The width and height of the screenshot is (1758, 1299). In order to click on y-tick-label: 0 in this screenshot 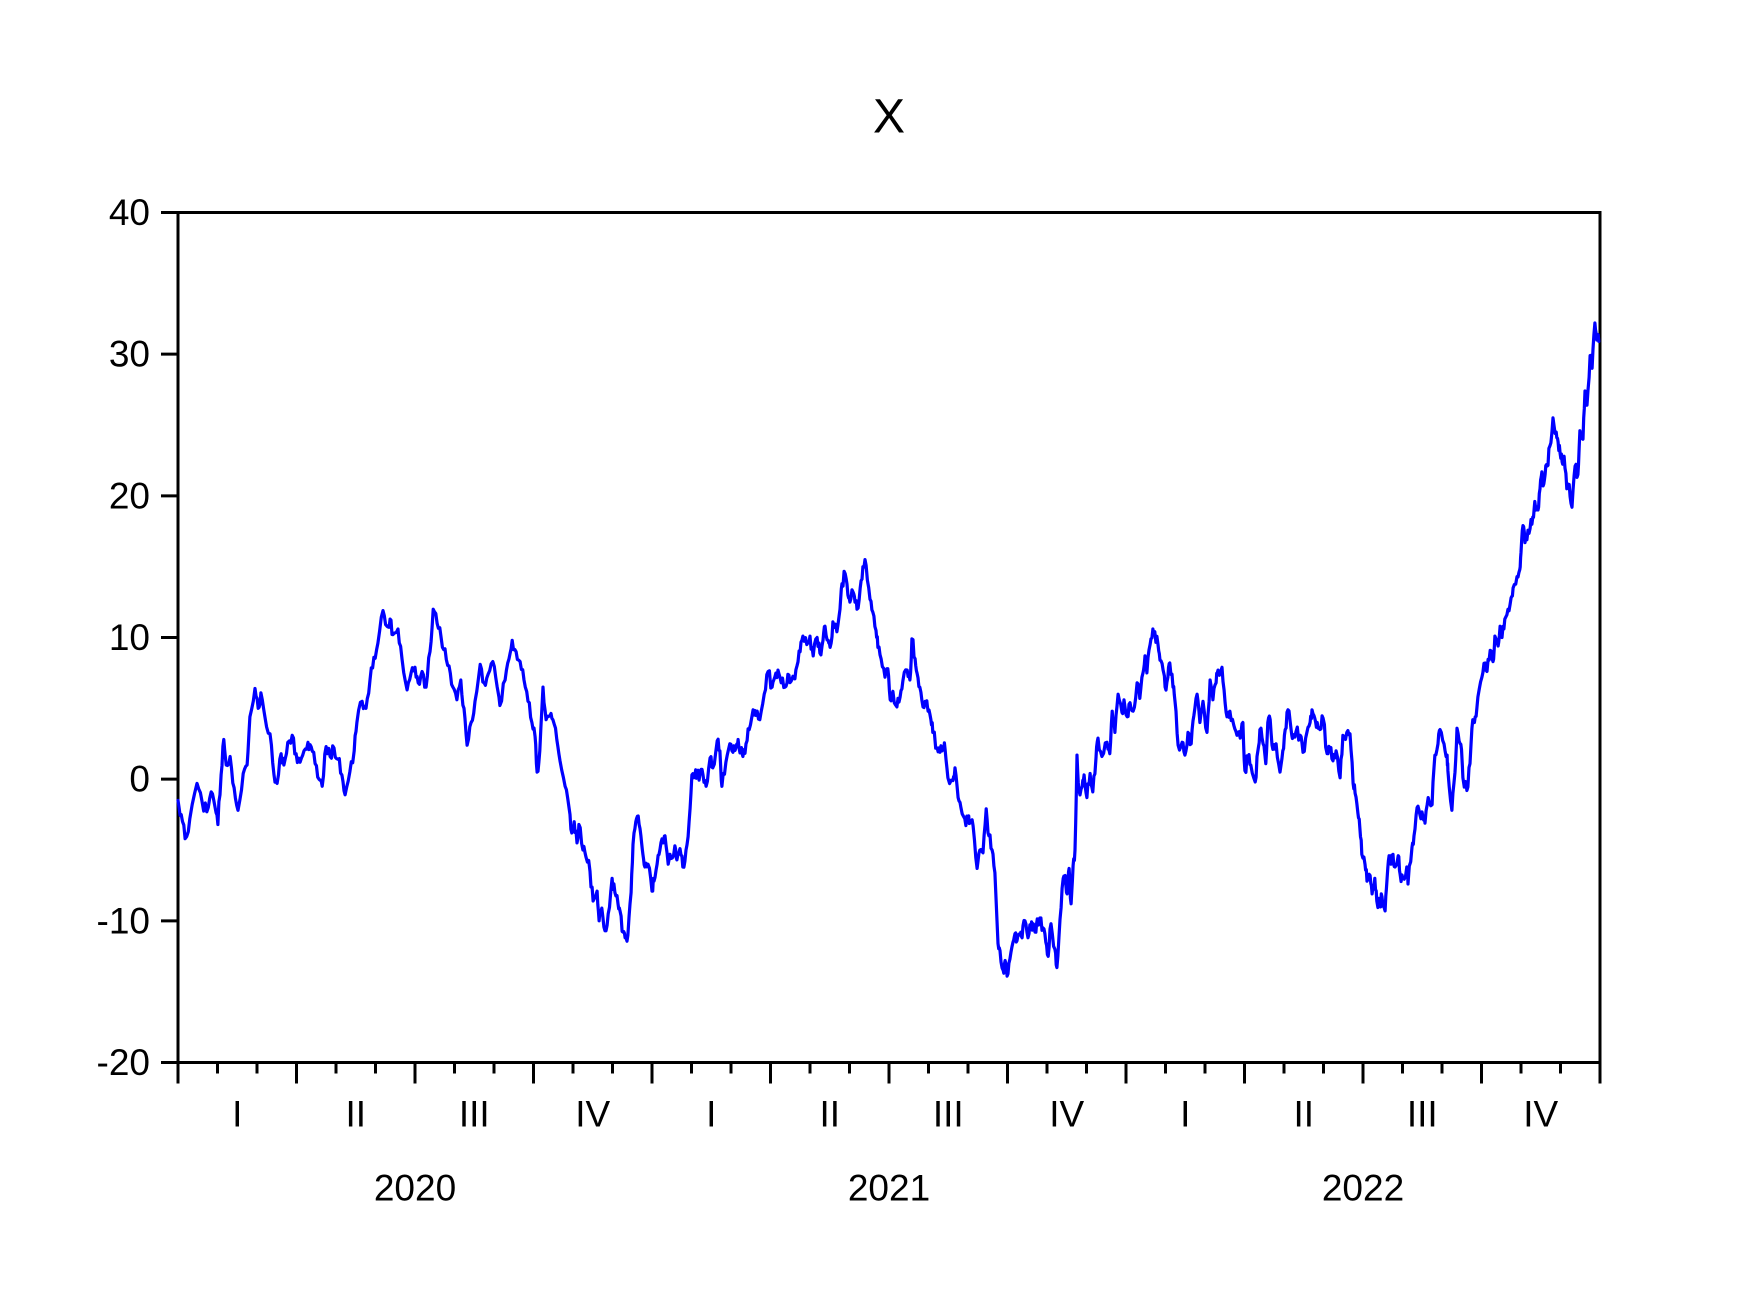, I will do `click(139, 779)`.